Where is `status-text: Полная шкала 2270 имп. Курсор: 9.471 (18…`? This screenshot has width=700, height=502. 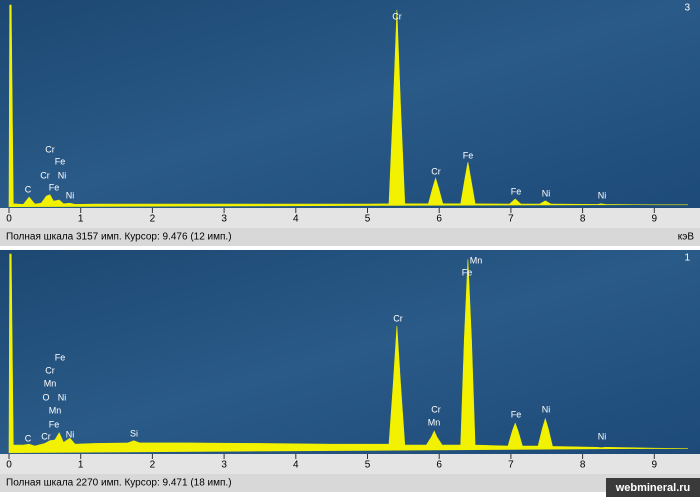
status-text: Полная шкала 2270 имп. Курсор: 9.471 (18… is located at coordinates (119, 483).